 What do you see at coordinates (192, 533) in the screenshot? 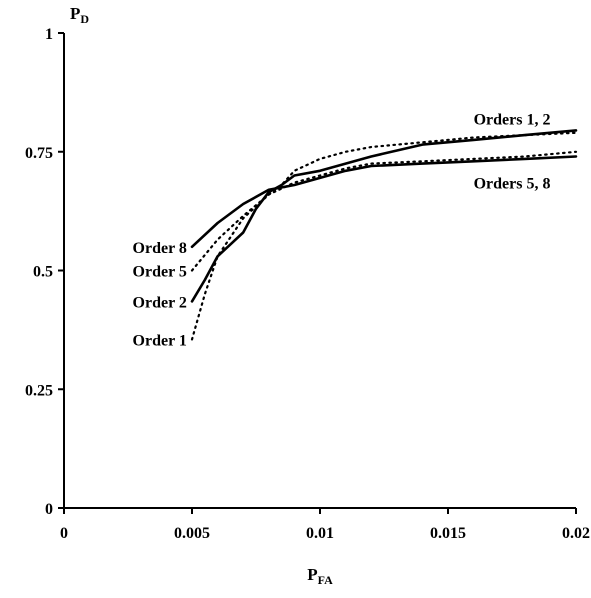
I see `x-tick-label: 0.005` at bounding box center [192, 533].